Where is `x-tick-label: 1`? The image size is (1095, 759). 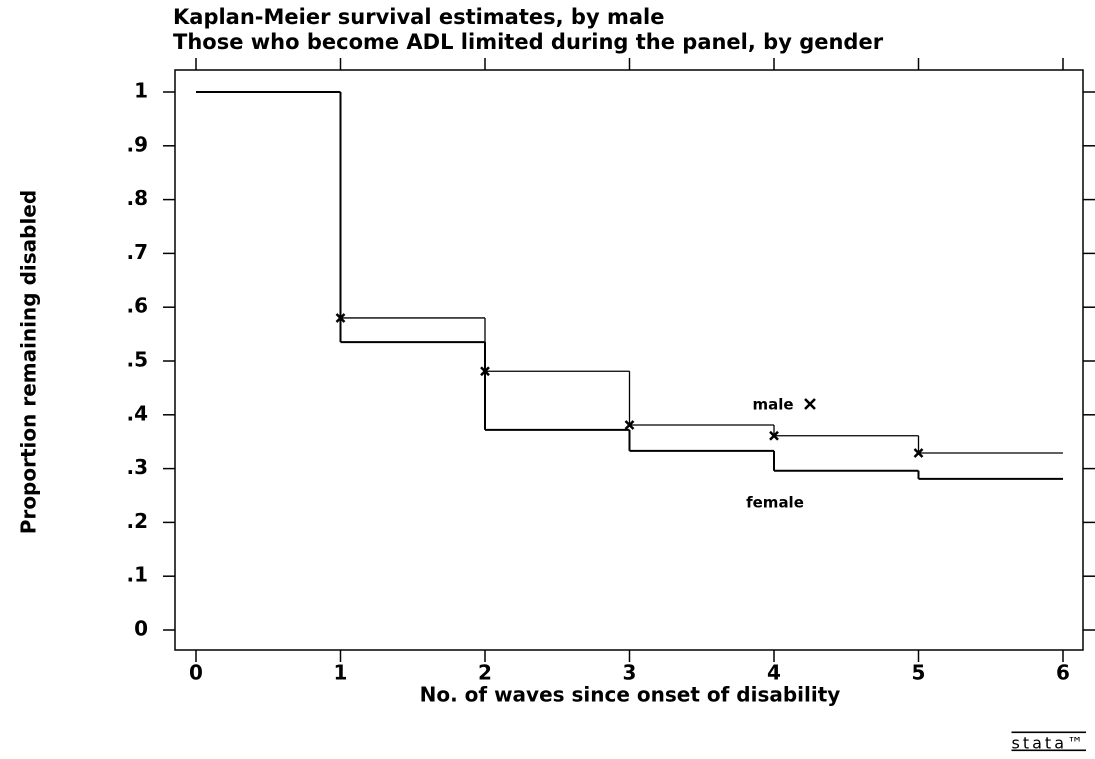 x-tick-label: 1 is located at coordinates (341, 673).